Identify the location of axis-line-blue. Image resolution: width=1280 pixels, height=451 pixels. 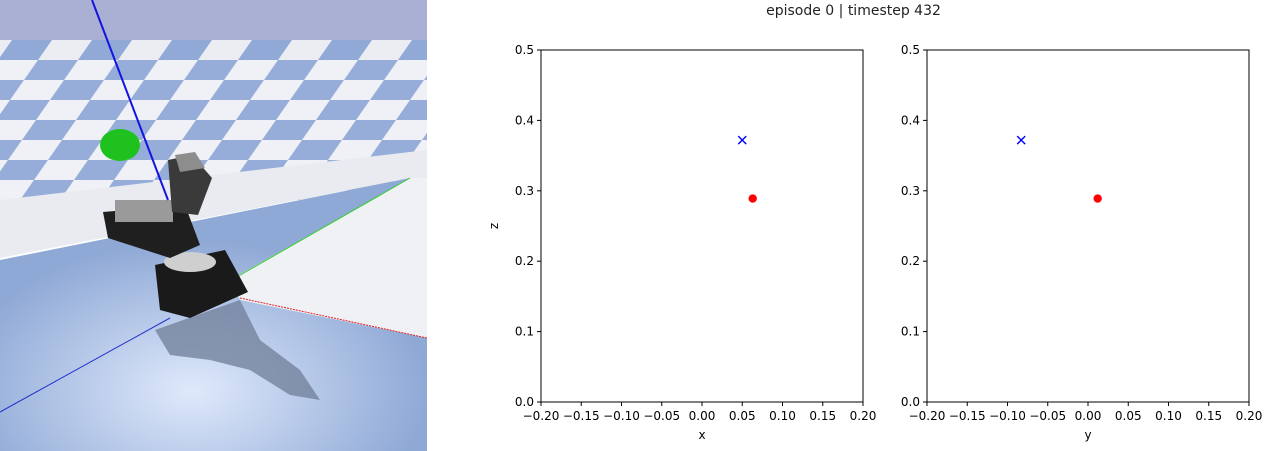
(85, 365).